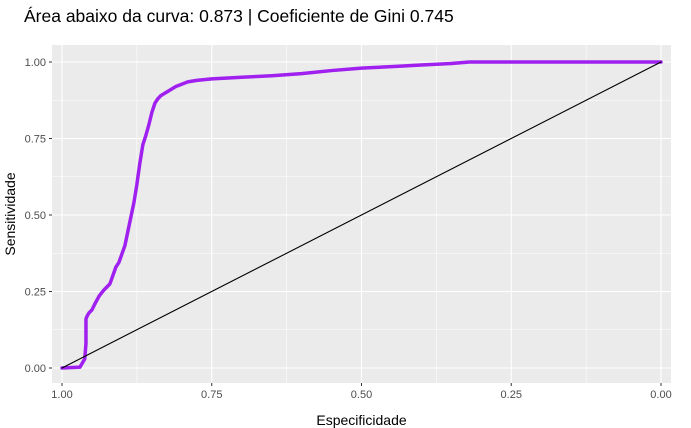  What do you see at coordinates (61, 395) in the screenshot?
I see `x-tick-label: 1.00` at bounding box center [61, 395].